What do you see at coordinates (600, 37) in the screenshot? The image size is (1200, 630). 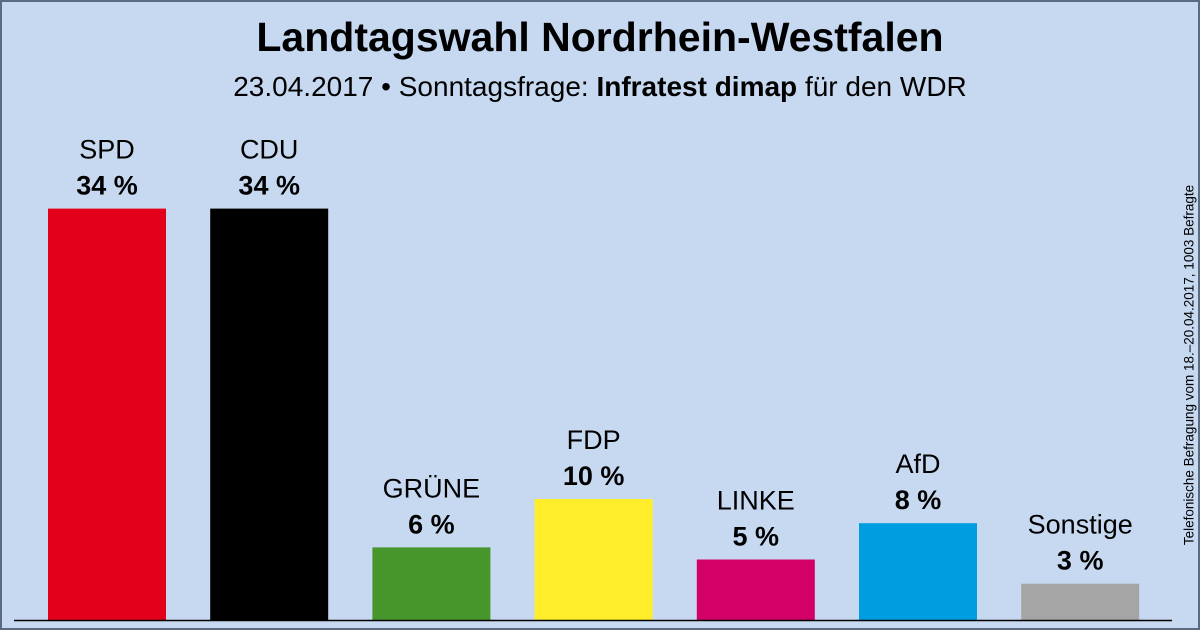 I see `chart-title: Landtagswahl Nordrhein-Westfalen` at bounding box center [600, 37].